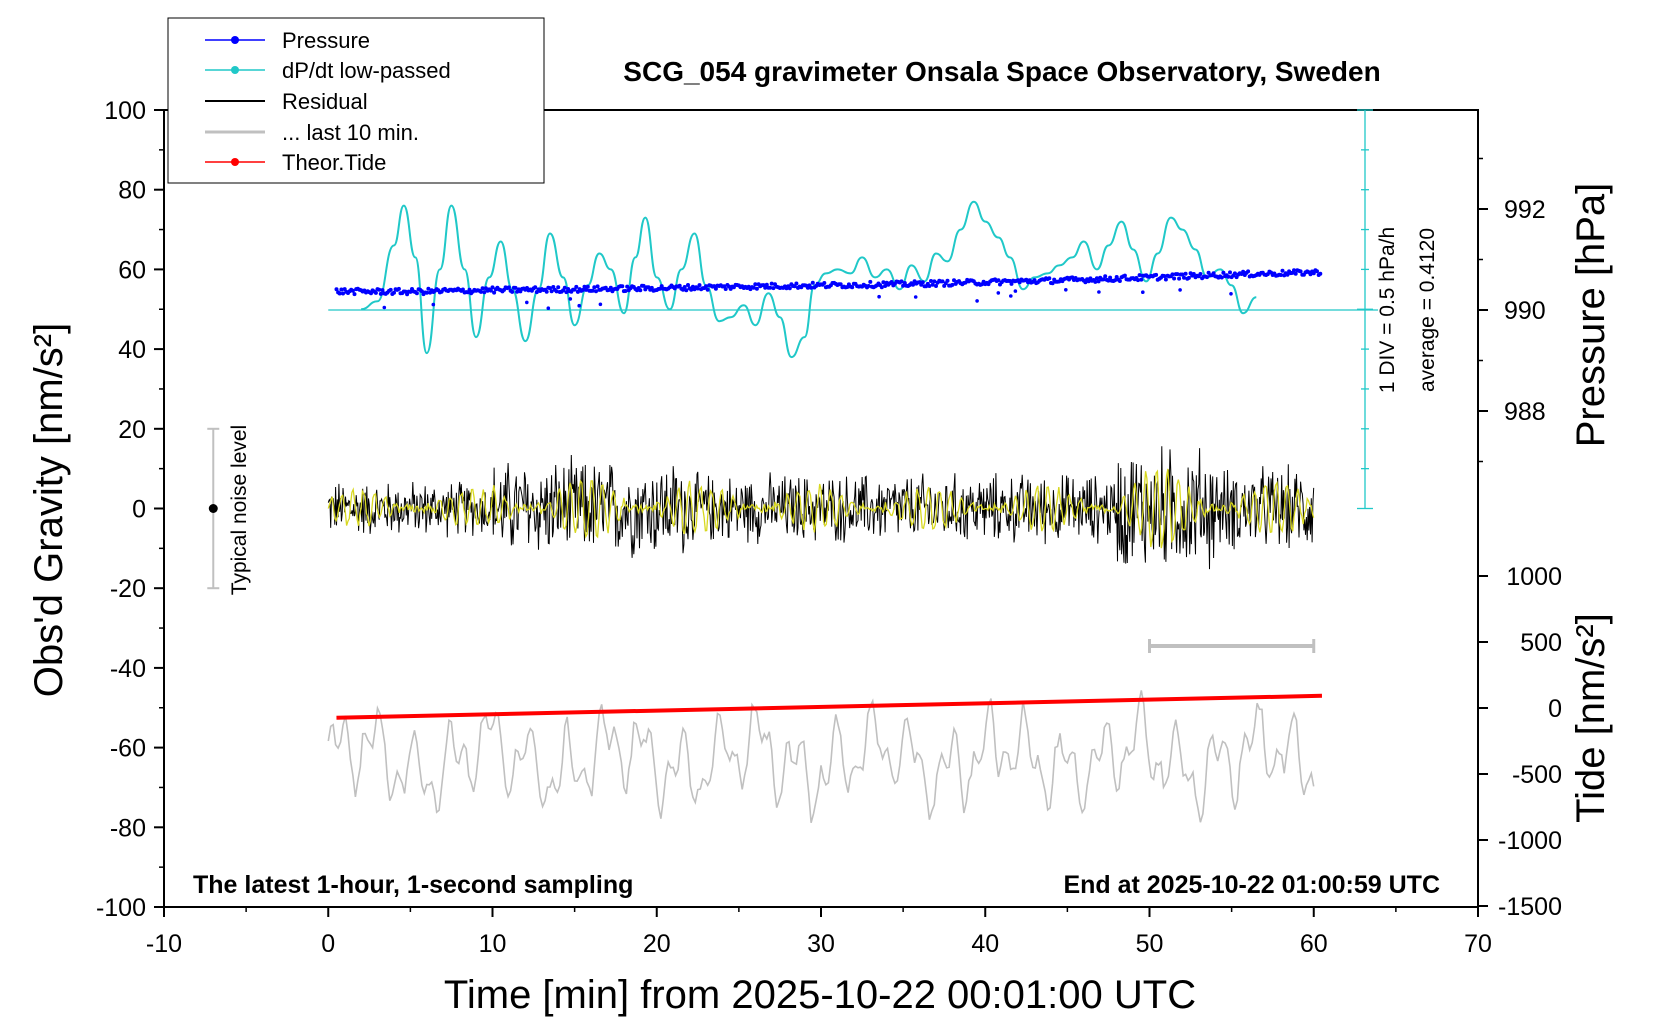 Image resolution: width=1660 pixels, height=1020 pixels. I want to click on tide-tick-label: 500, so click(1541, 643).